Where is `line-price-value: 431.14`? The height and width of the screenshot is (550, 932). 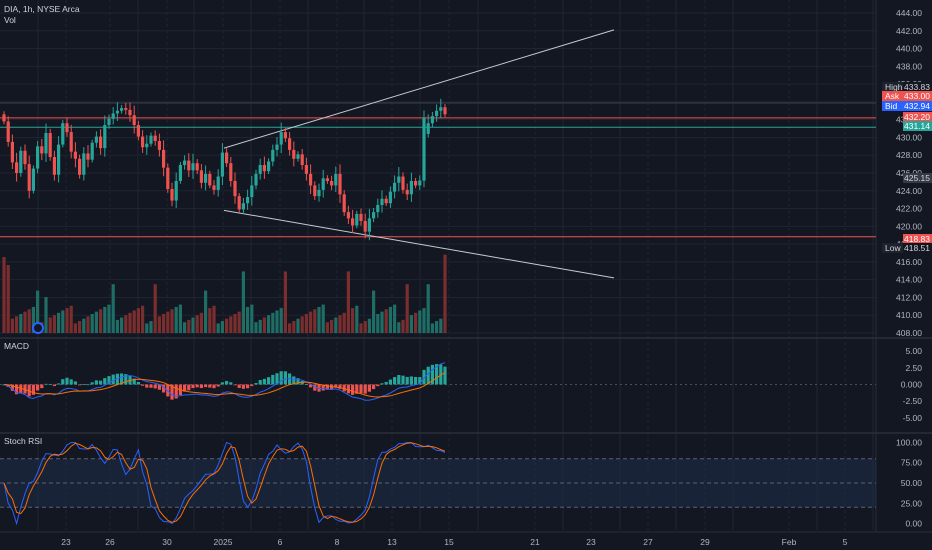
line-price-value: 431.14 is located at coordinates (917, 126).